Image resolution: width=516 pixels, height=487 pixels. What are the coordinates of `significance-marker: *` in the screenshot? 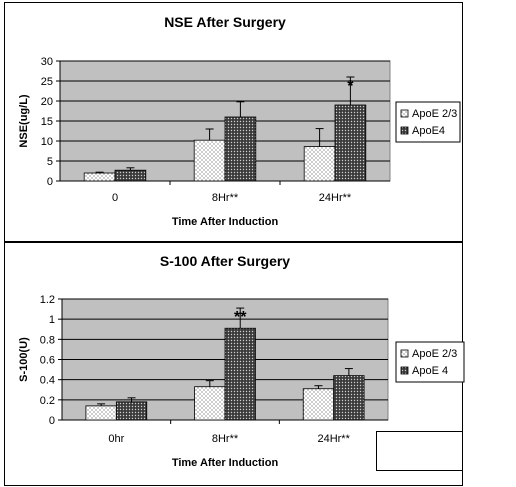 It's located at (350, 86).